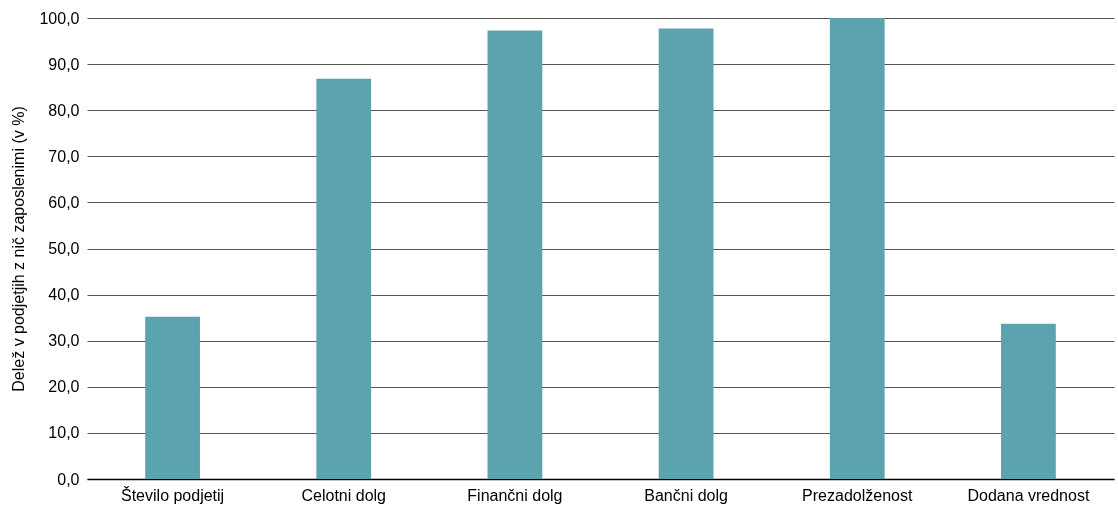 The height and width of the screenshot is (509, 1118). I want to click on x-tick-label: Število podjetij, so click(173, 494).